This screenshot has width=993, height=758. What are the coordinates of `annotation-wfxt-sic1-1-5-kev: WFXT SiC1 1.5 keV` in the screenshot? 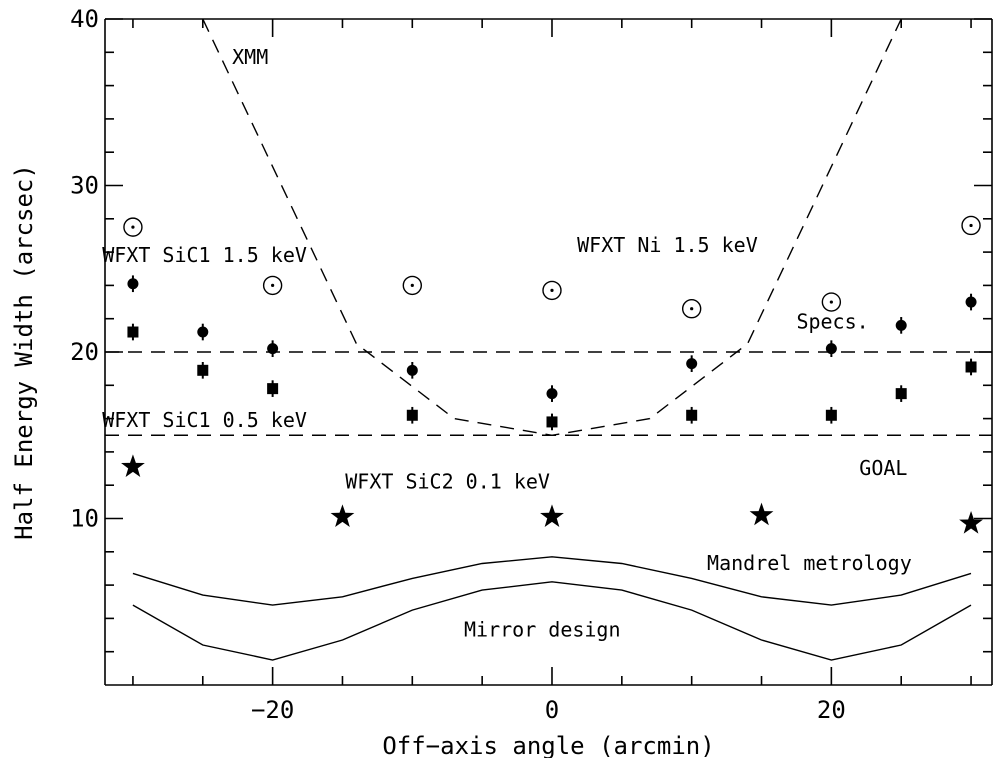 It's located at (204, 255).